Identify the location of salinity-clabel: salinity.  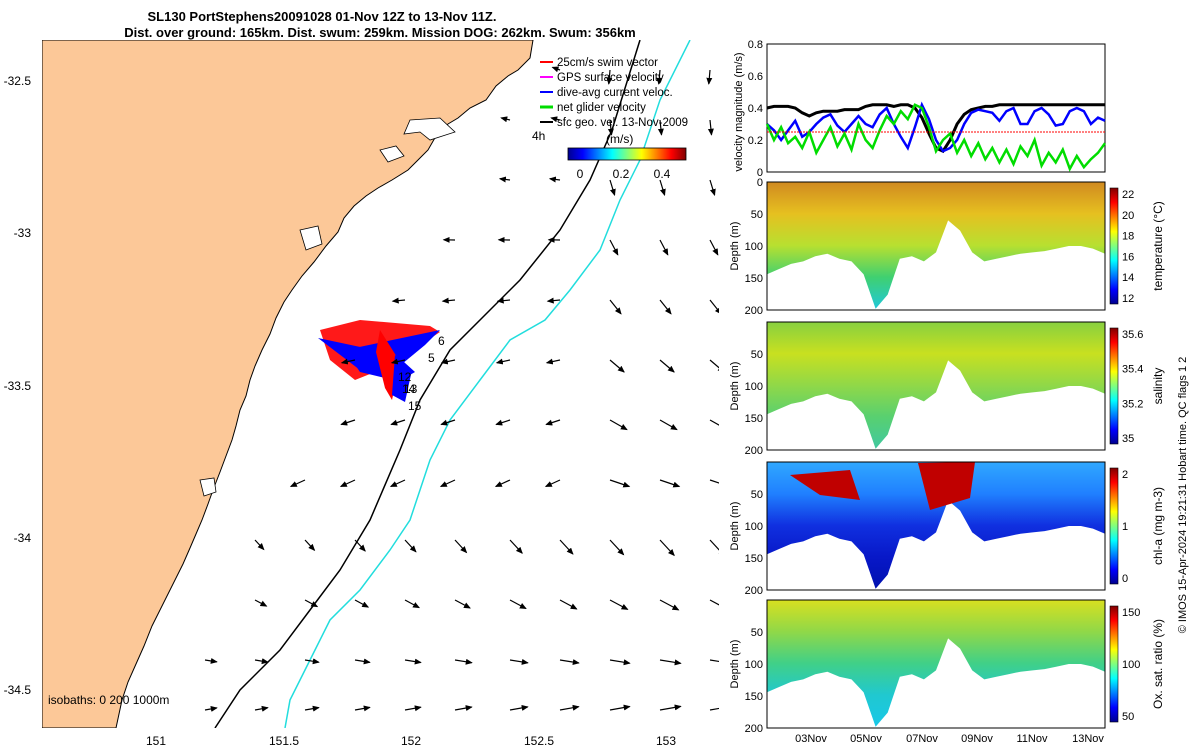
(1158, 386).